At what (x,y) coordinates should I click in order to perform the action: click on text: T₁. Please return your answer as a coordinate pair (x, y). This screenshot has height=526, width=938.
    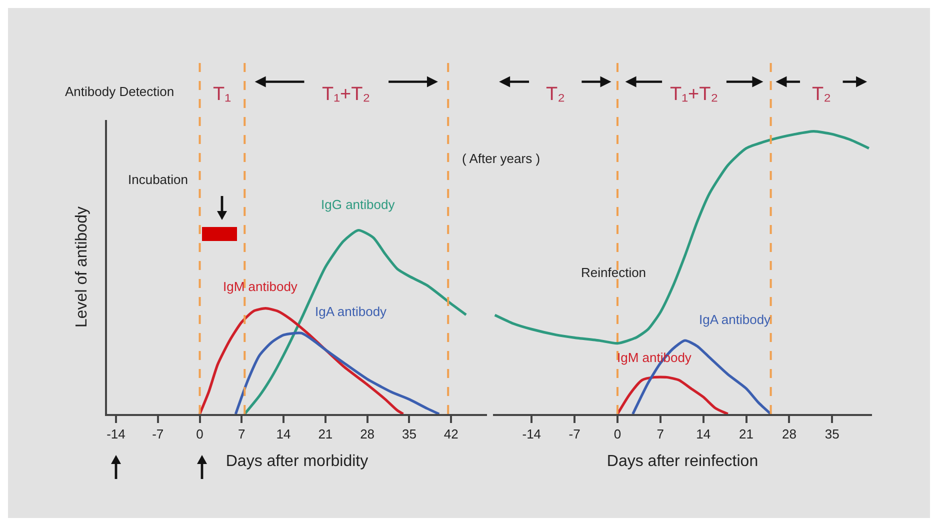
    Looking at the image, I should click on (222, 94).